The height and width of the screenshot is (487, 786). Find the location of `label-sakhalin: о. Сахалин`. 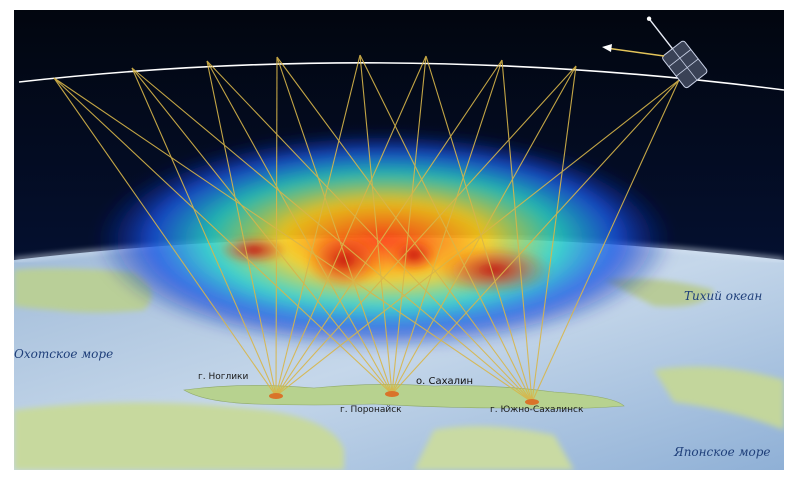

label-sakhalin: о. Сахалин is located at coordinates (444, 381).